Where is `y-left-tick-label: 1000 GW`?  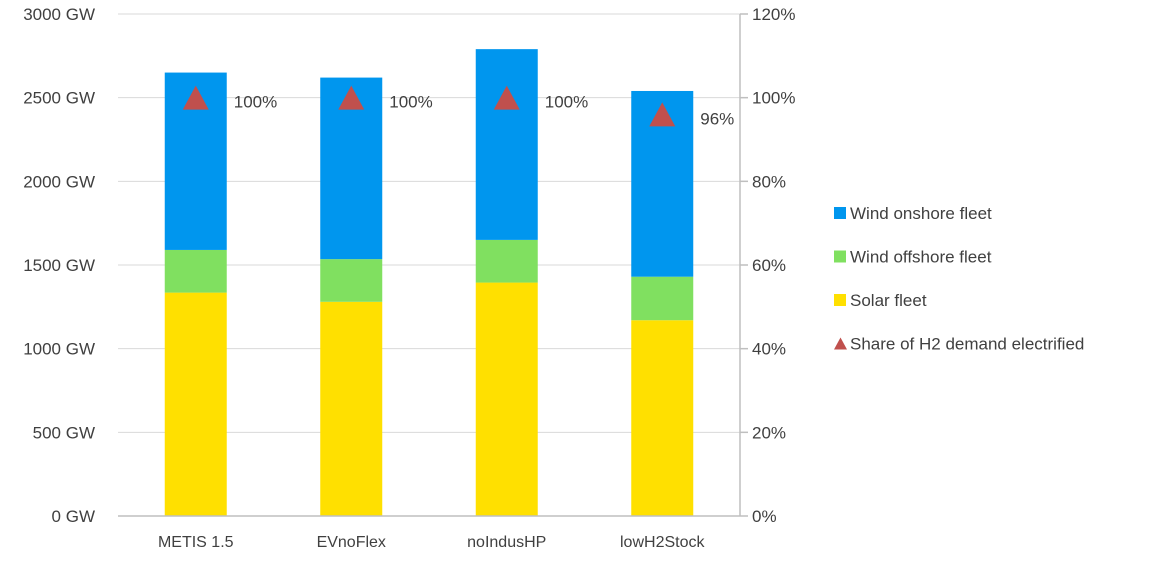 y-left-tick-label: 1000 GW is located at coordinates (59, 349).